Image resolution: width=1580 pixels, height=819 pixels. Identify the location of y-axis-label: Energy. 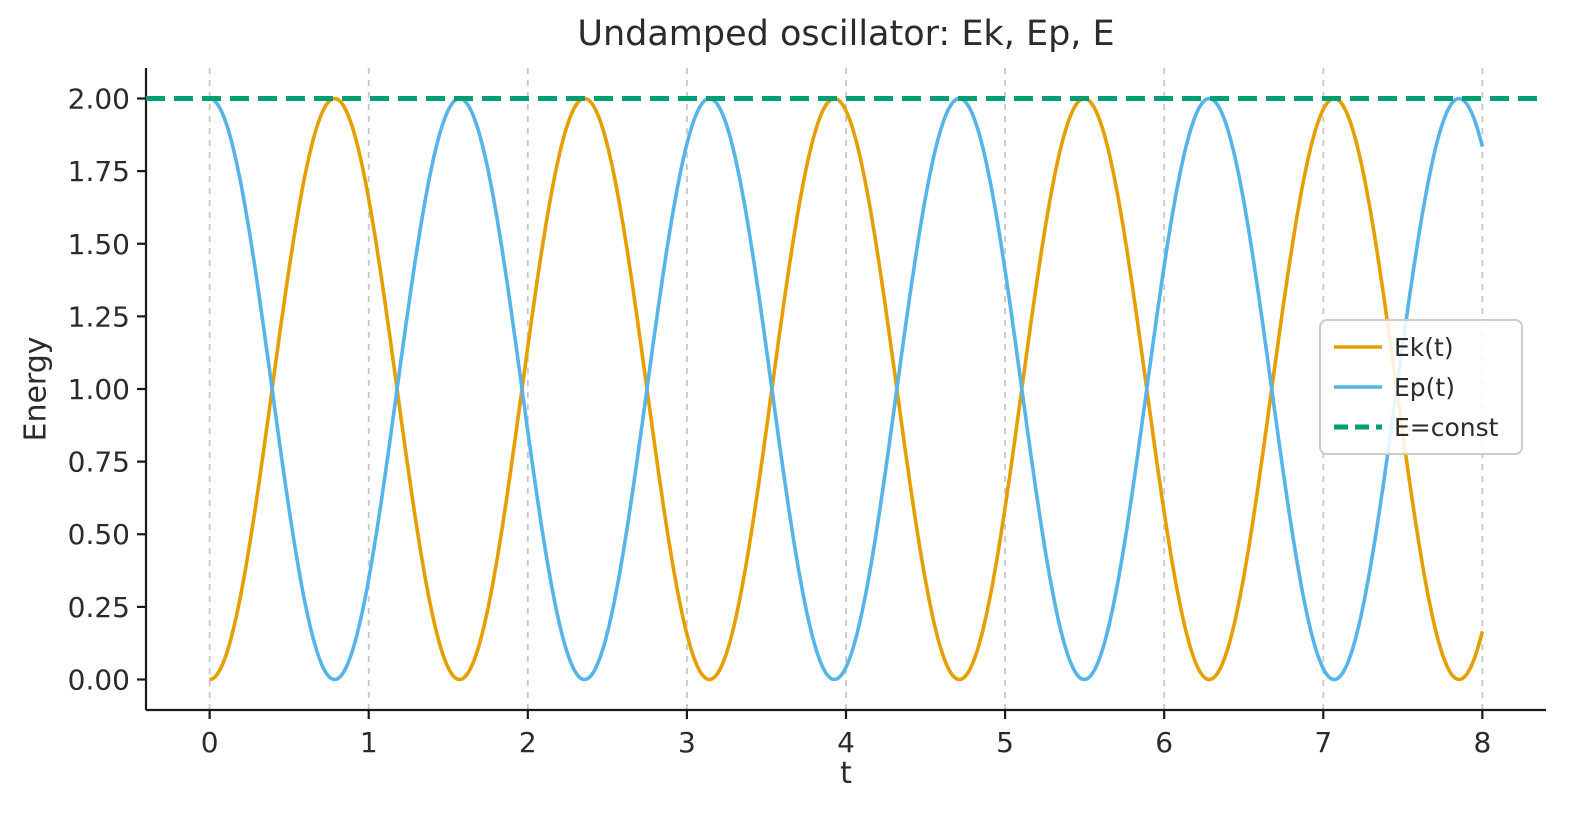
(36, 389).